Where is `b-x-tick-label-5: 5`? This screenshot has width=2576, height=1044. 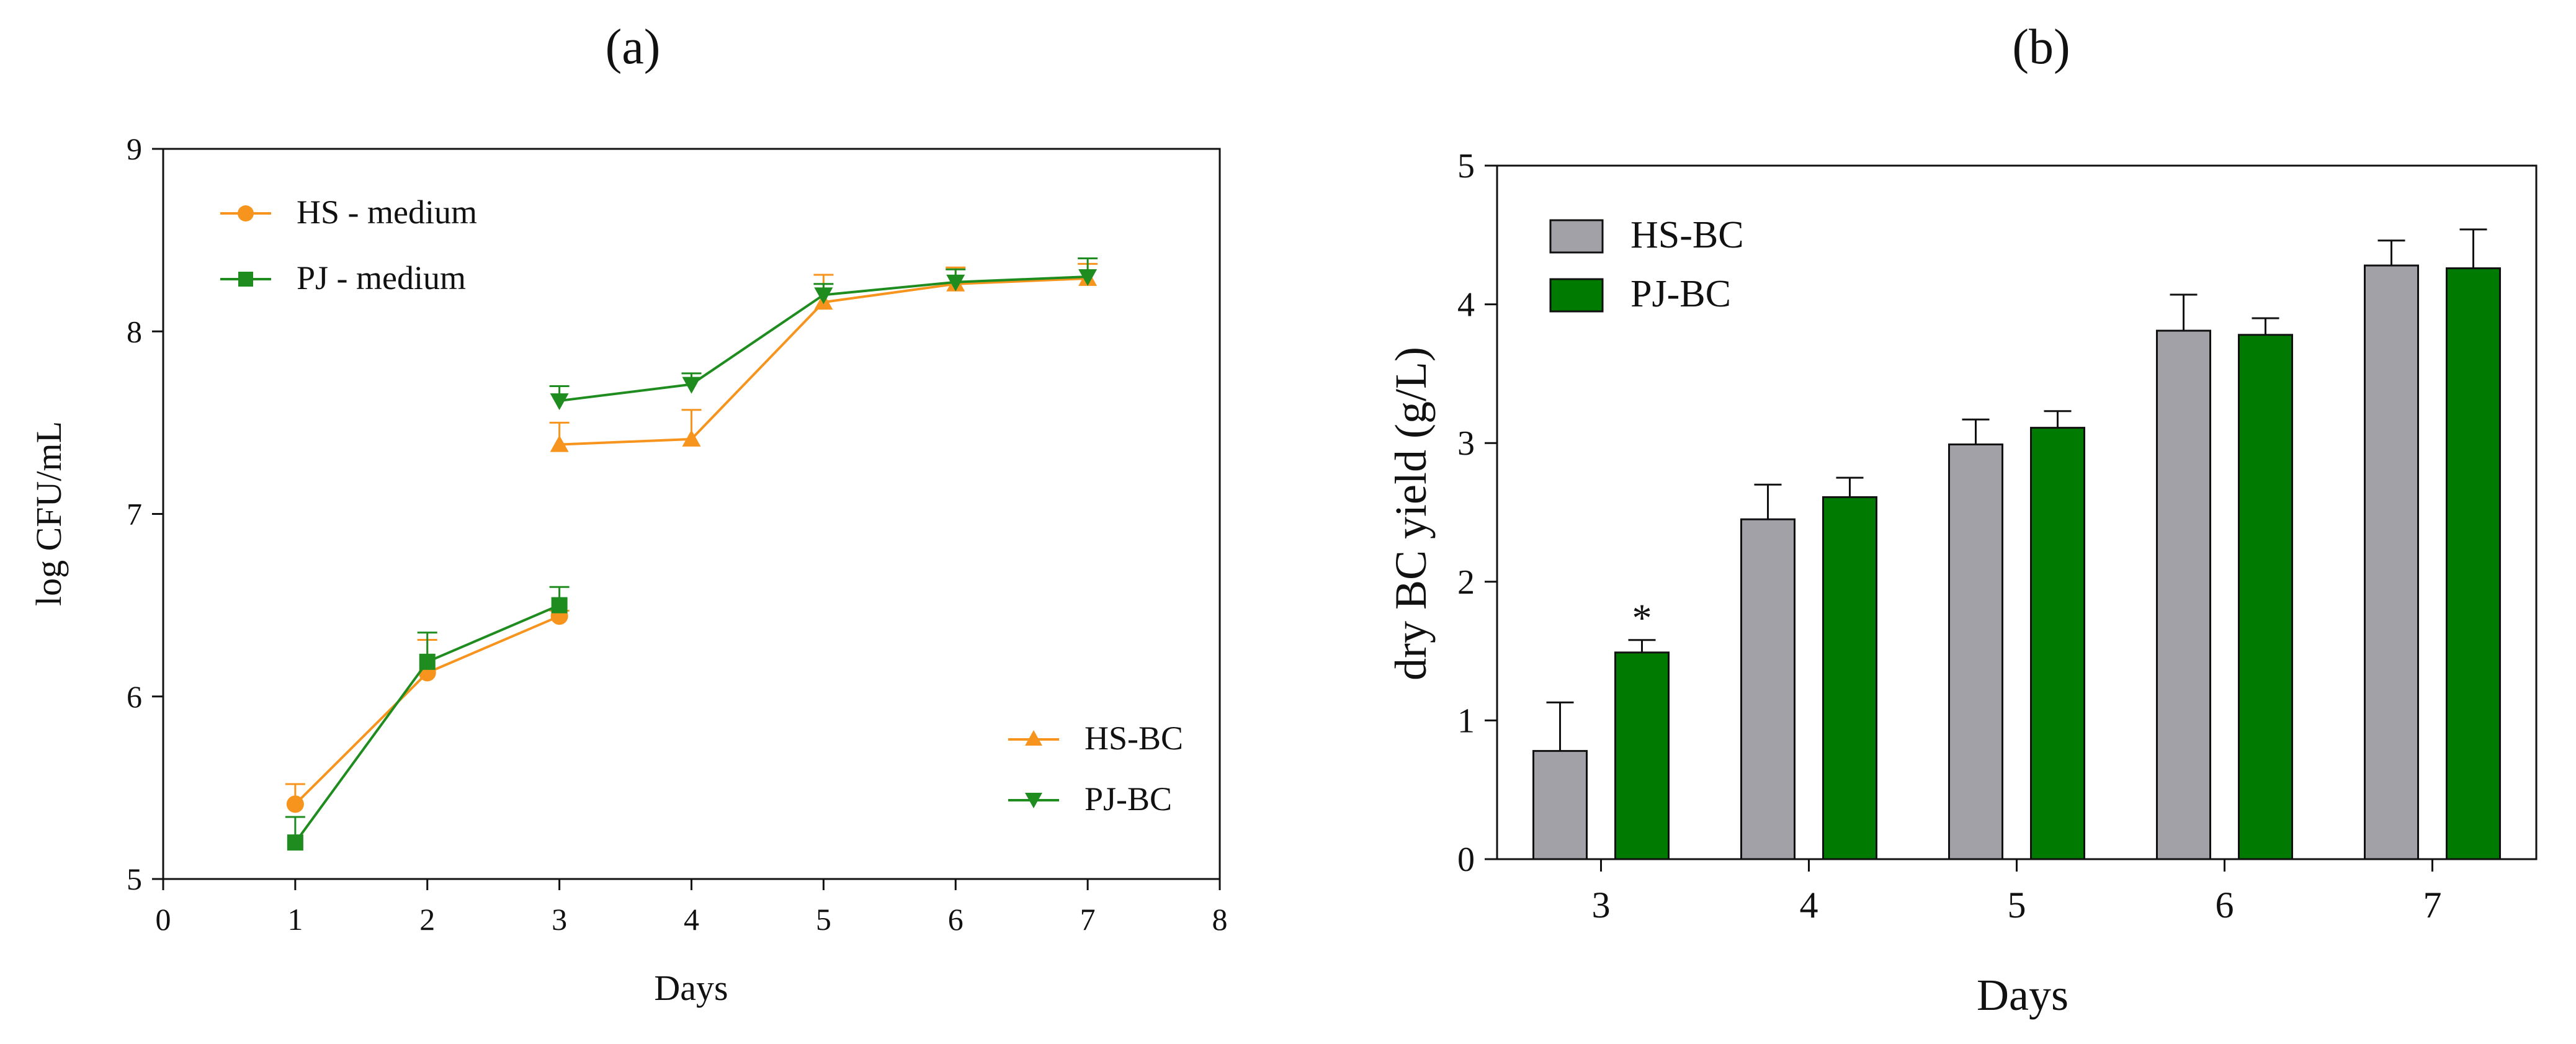 b-x-tick-label-5: 5 is located at coordinates (2017, 906).